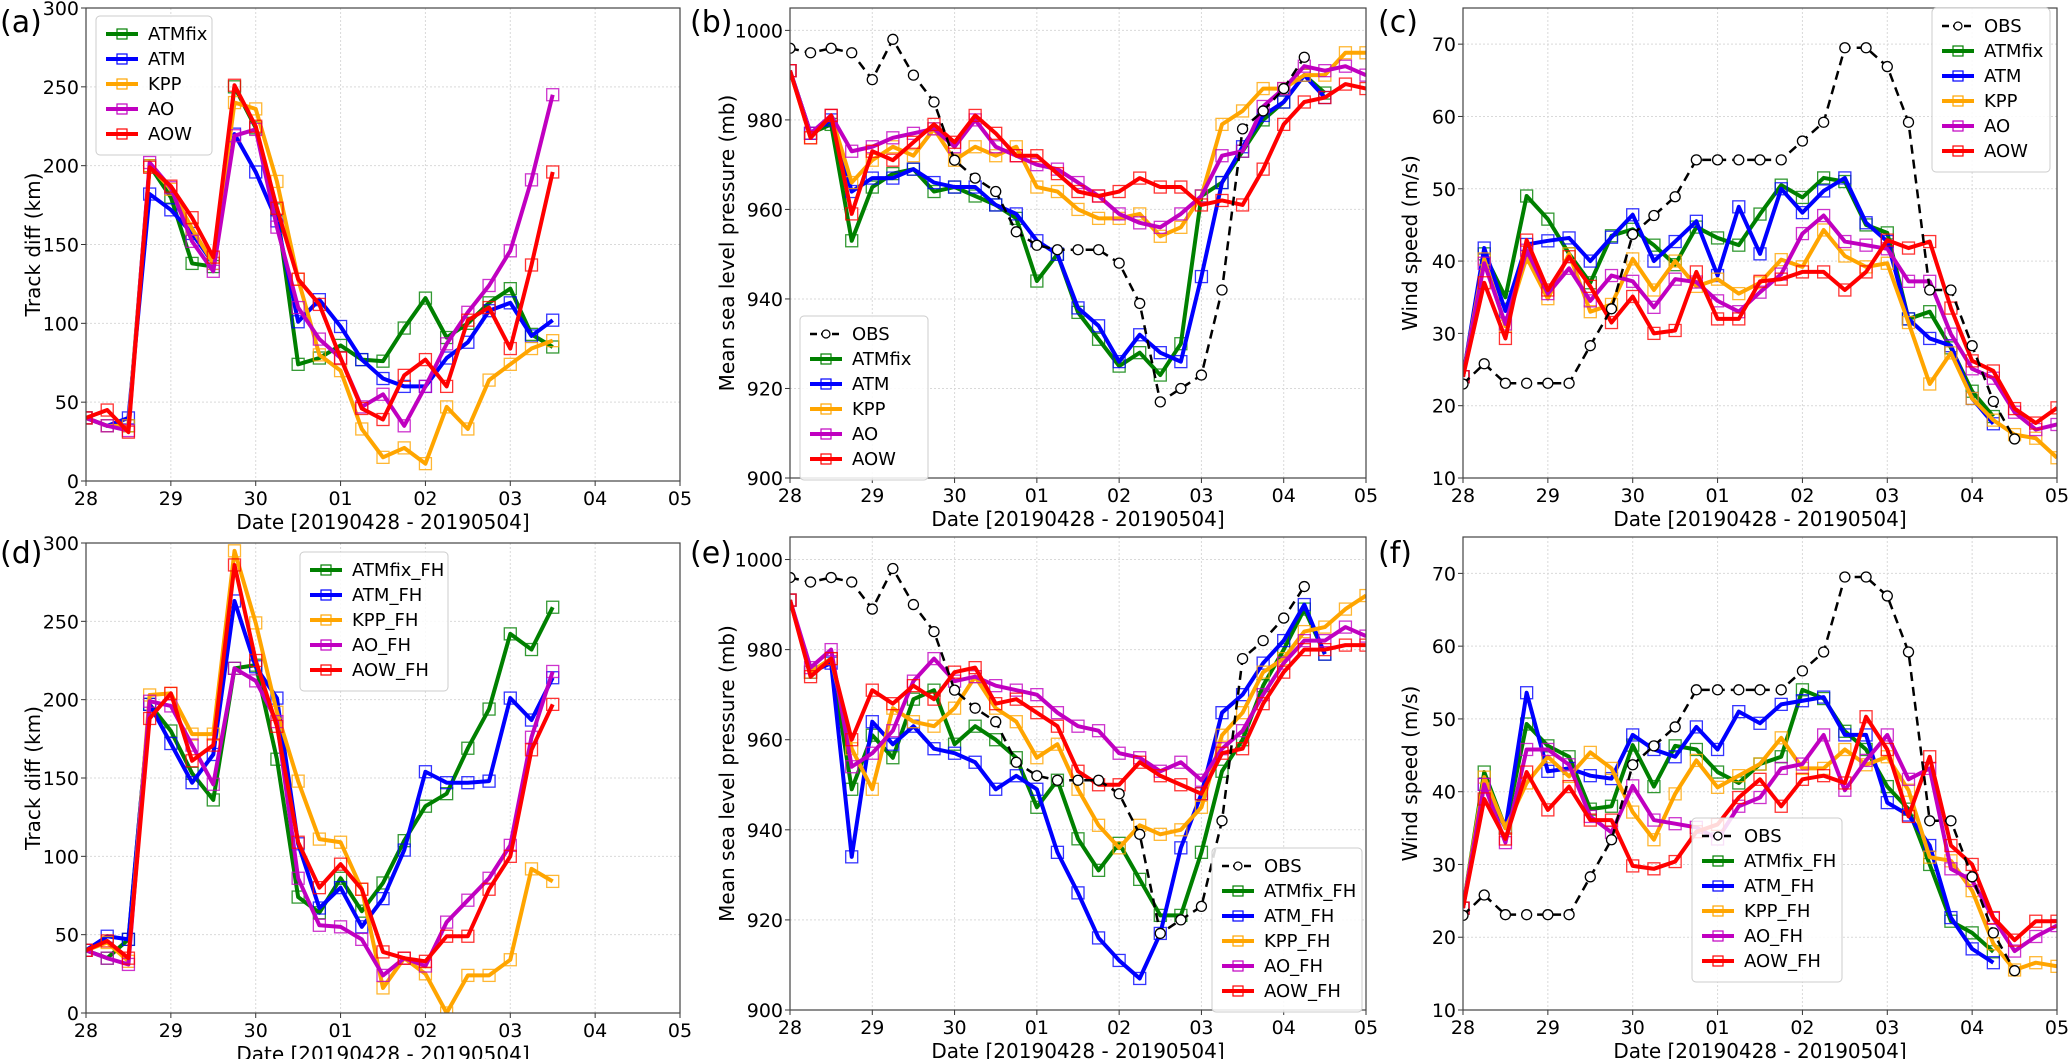  I want to click on panel-label: (e), so click(711, 553).